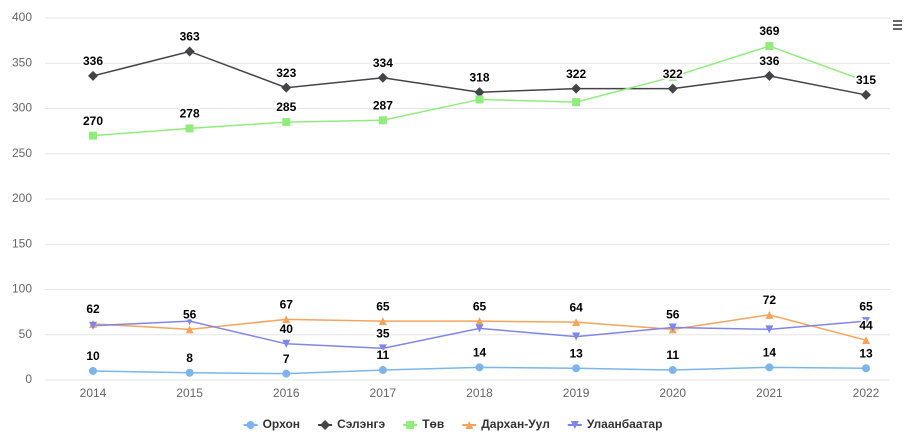 The image size is (906, 432). What do you see at coordinates (93, 393) in the screenshot?
I see `x-tick-label: 2014` at bounding box center [93, 393].